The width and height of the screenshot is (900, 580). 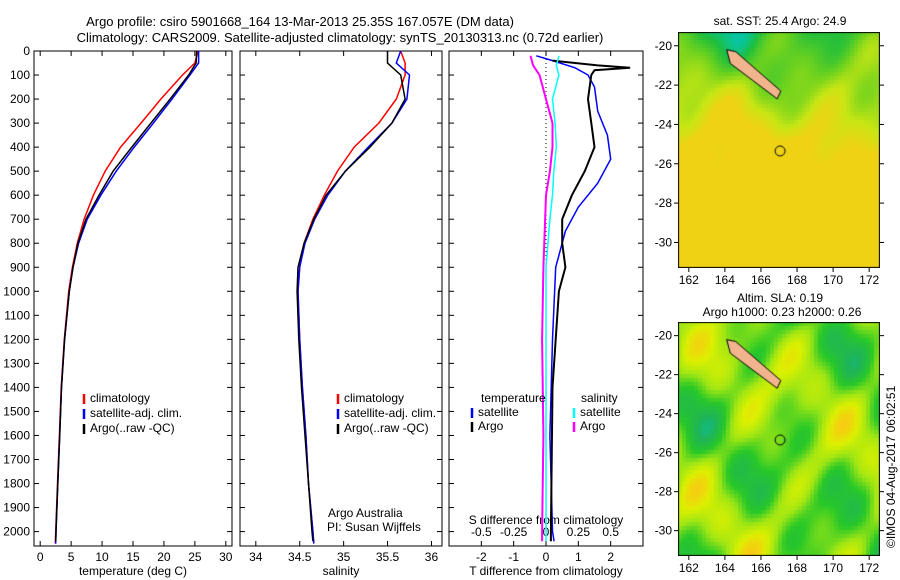 What do you see at coordinates (17, 315) in the screenshot?
I see `y-tick-label: 1100` at bounding box center [17, 315].